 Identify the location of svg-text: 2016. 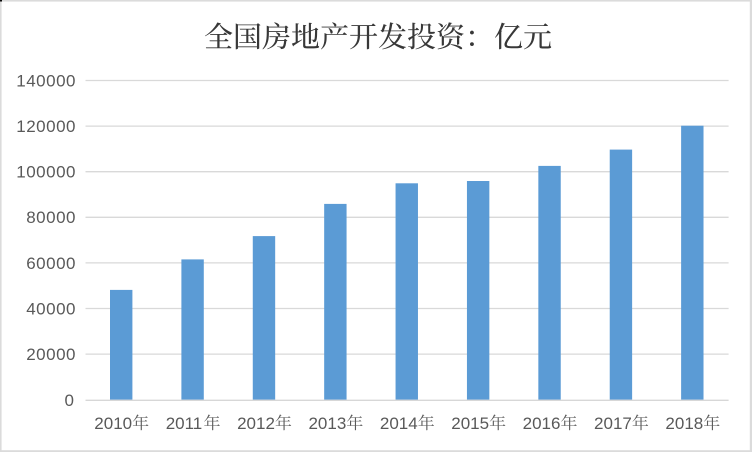
(542, 423).